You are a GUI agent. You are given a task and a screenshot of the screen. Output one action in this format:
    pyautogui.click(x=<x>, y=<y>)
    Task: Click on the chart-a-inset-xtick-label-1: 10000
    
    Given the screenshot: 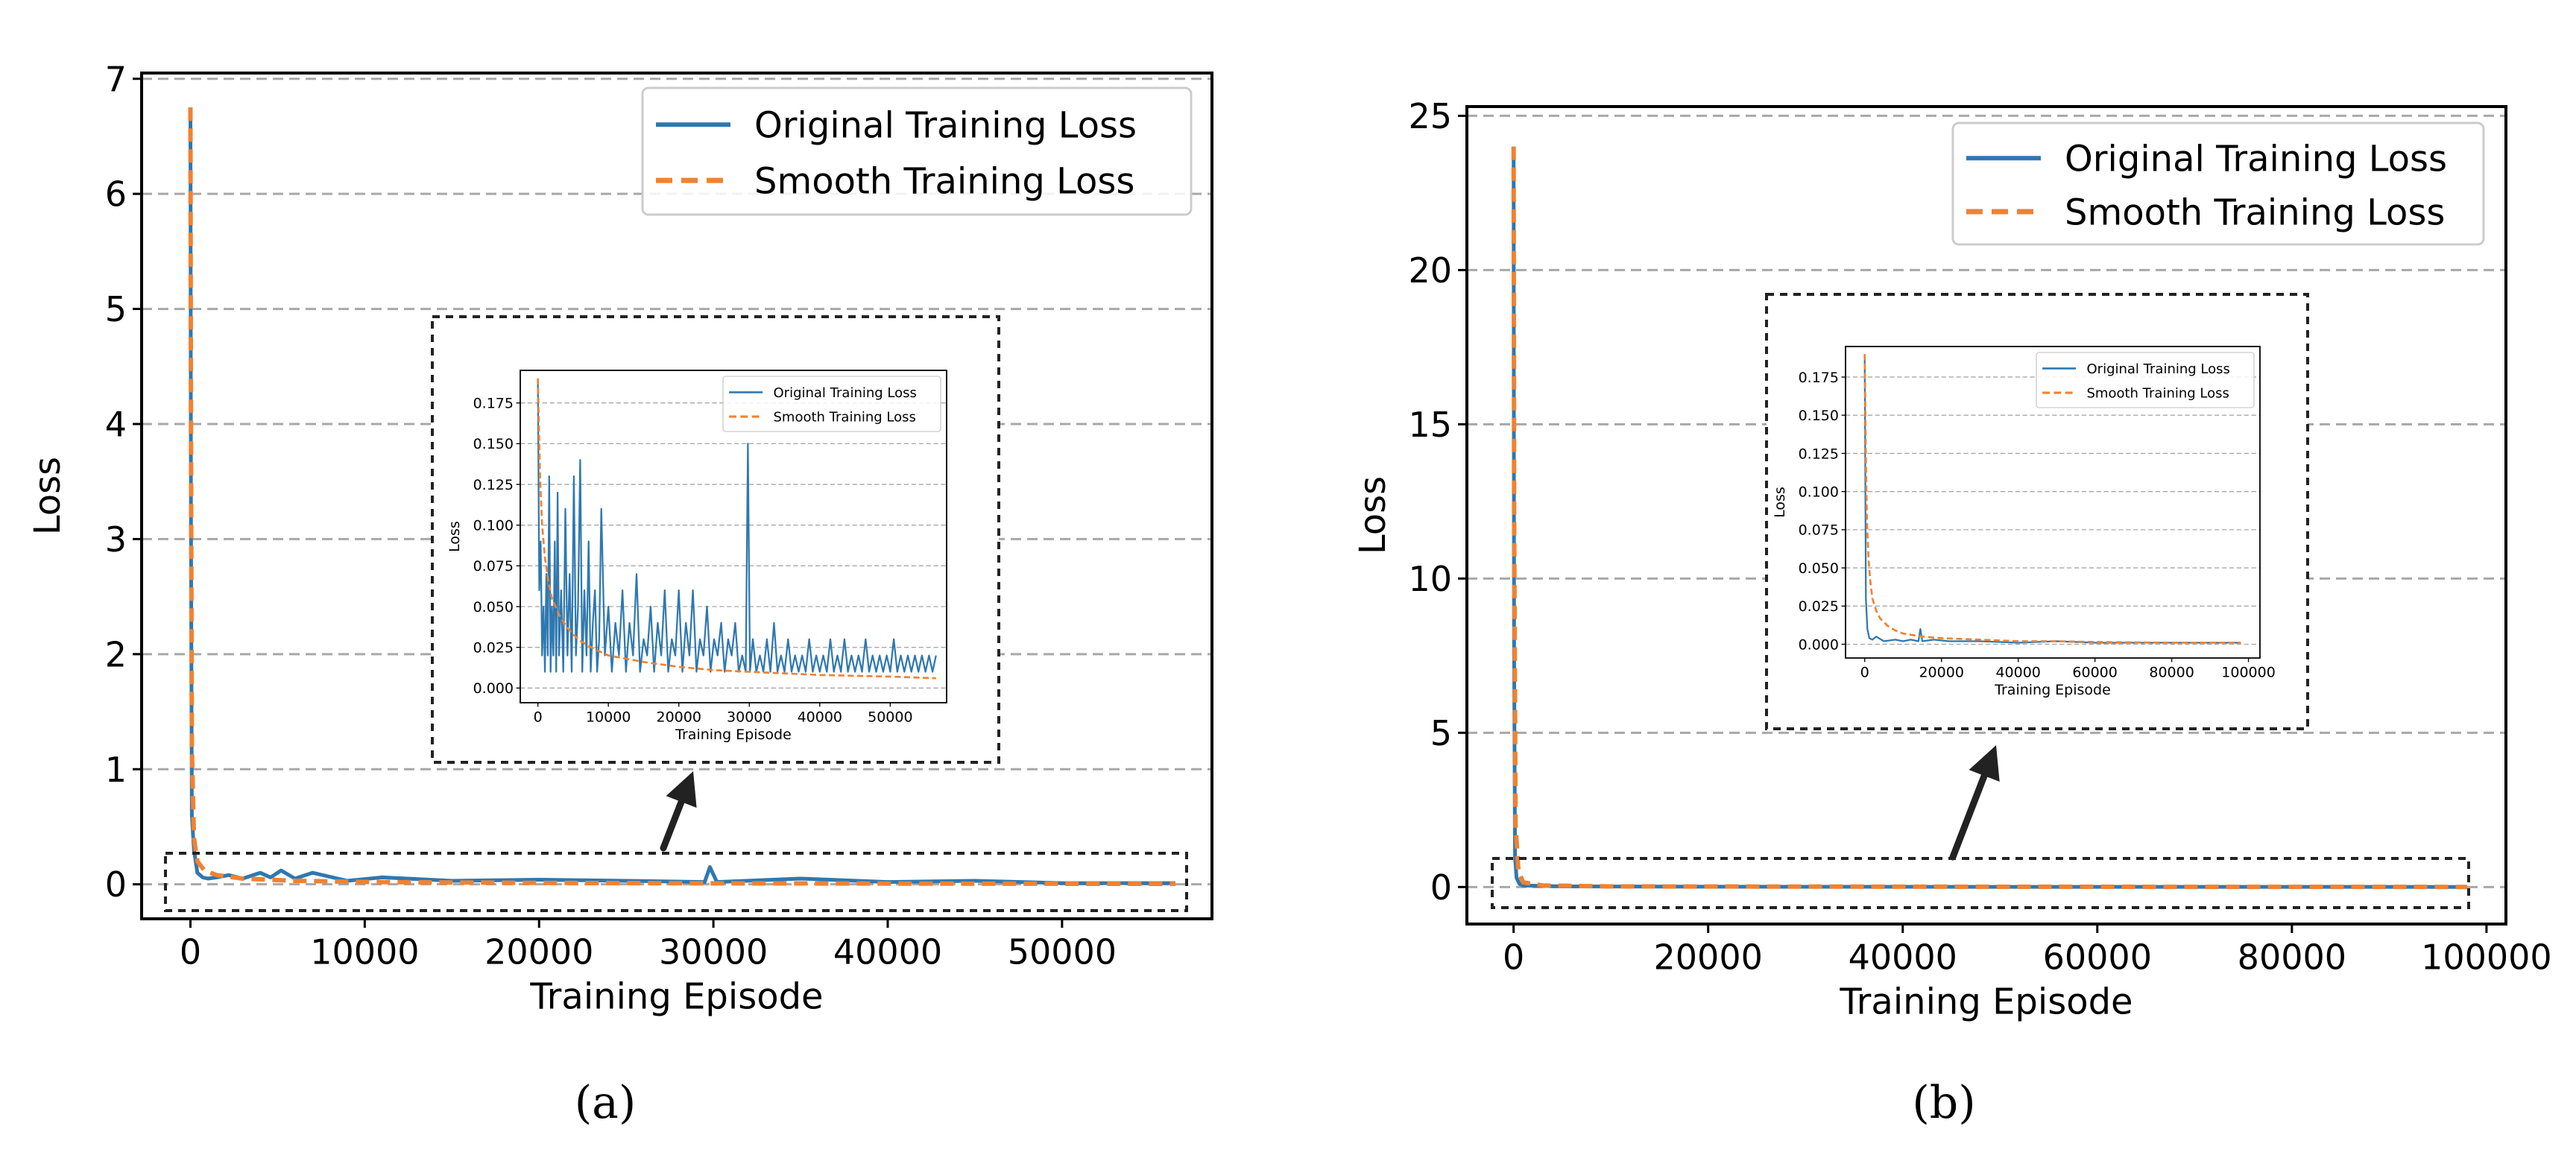 What is the action you would take?
    pyautogui.click(x=608, y=717)
    